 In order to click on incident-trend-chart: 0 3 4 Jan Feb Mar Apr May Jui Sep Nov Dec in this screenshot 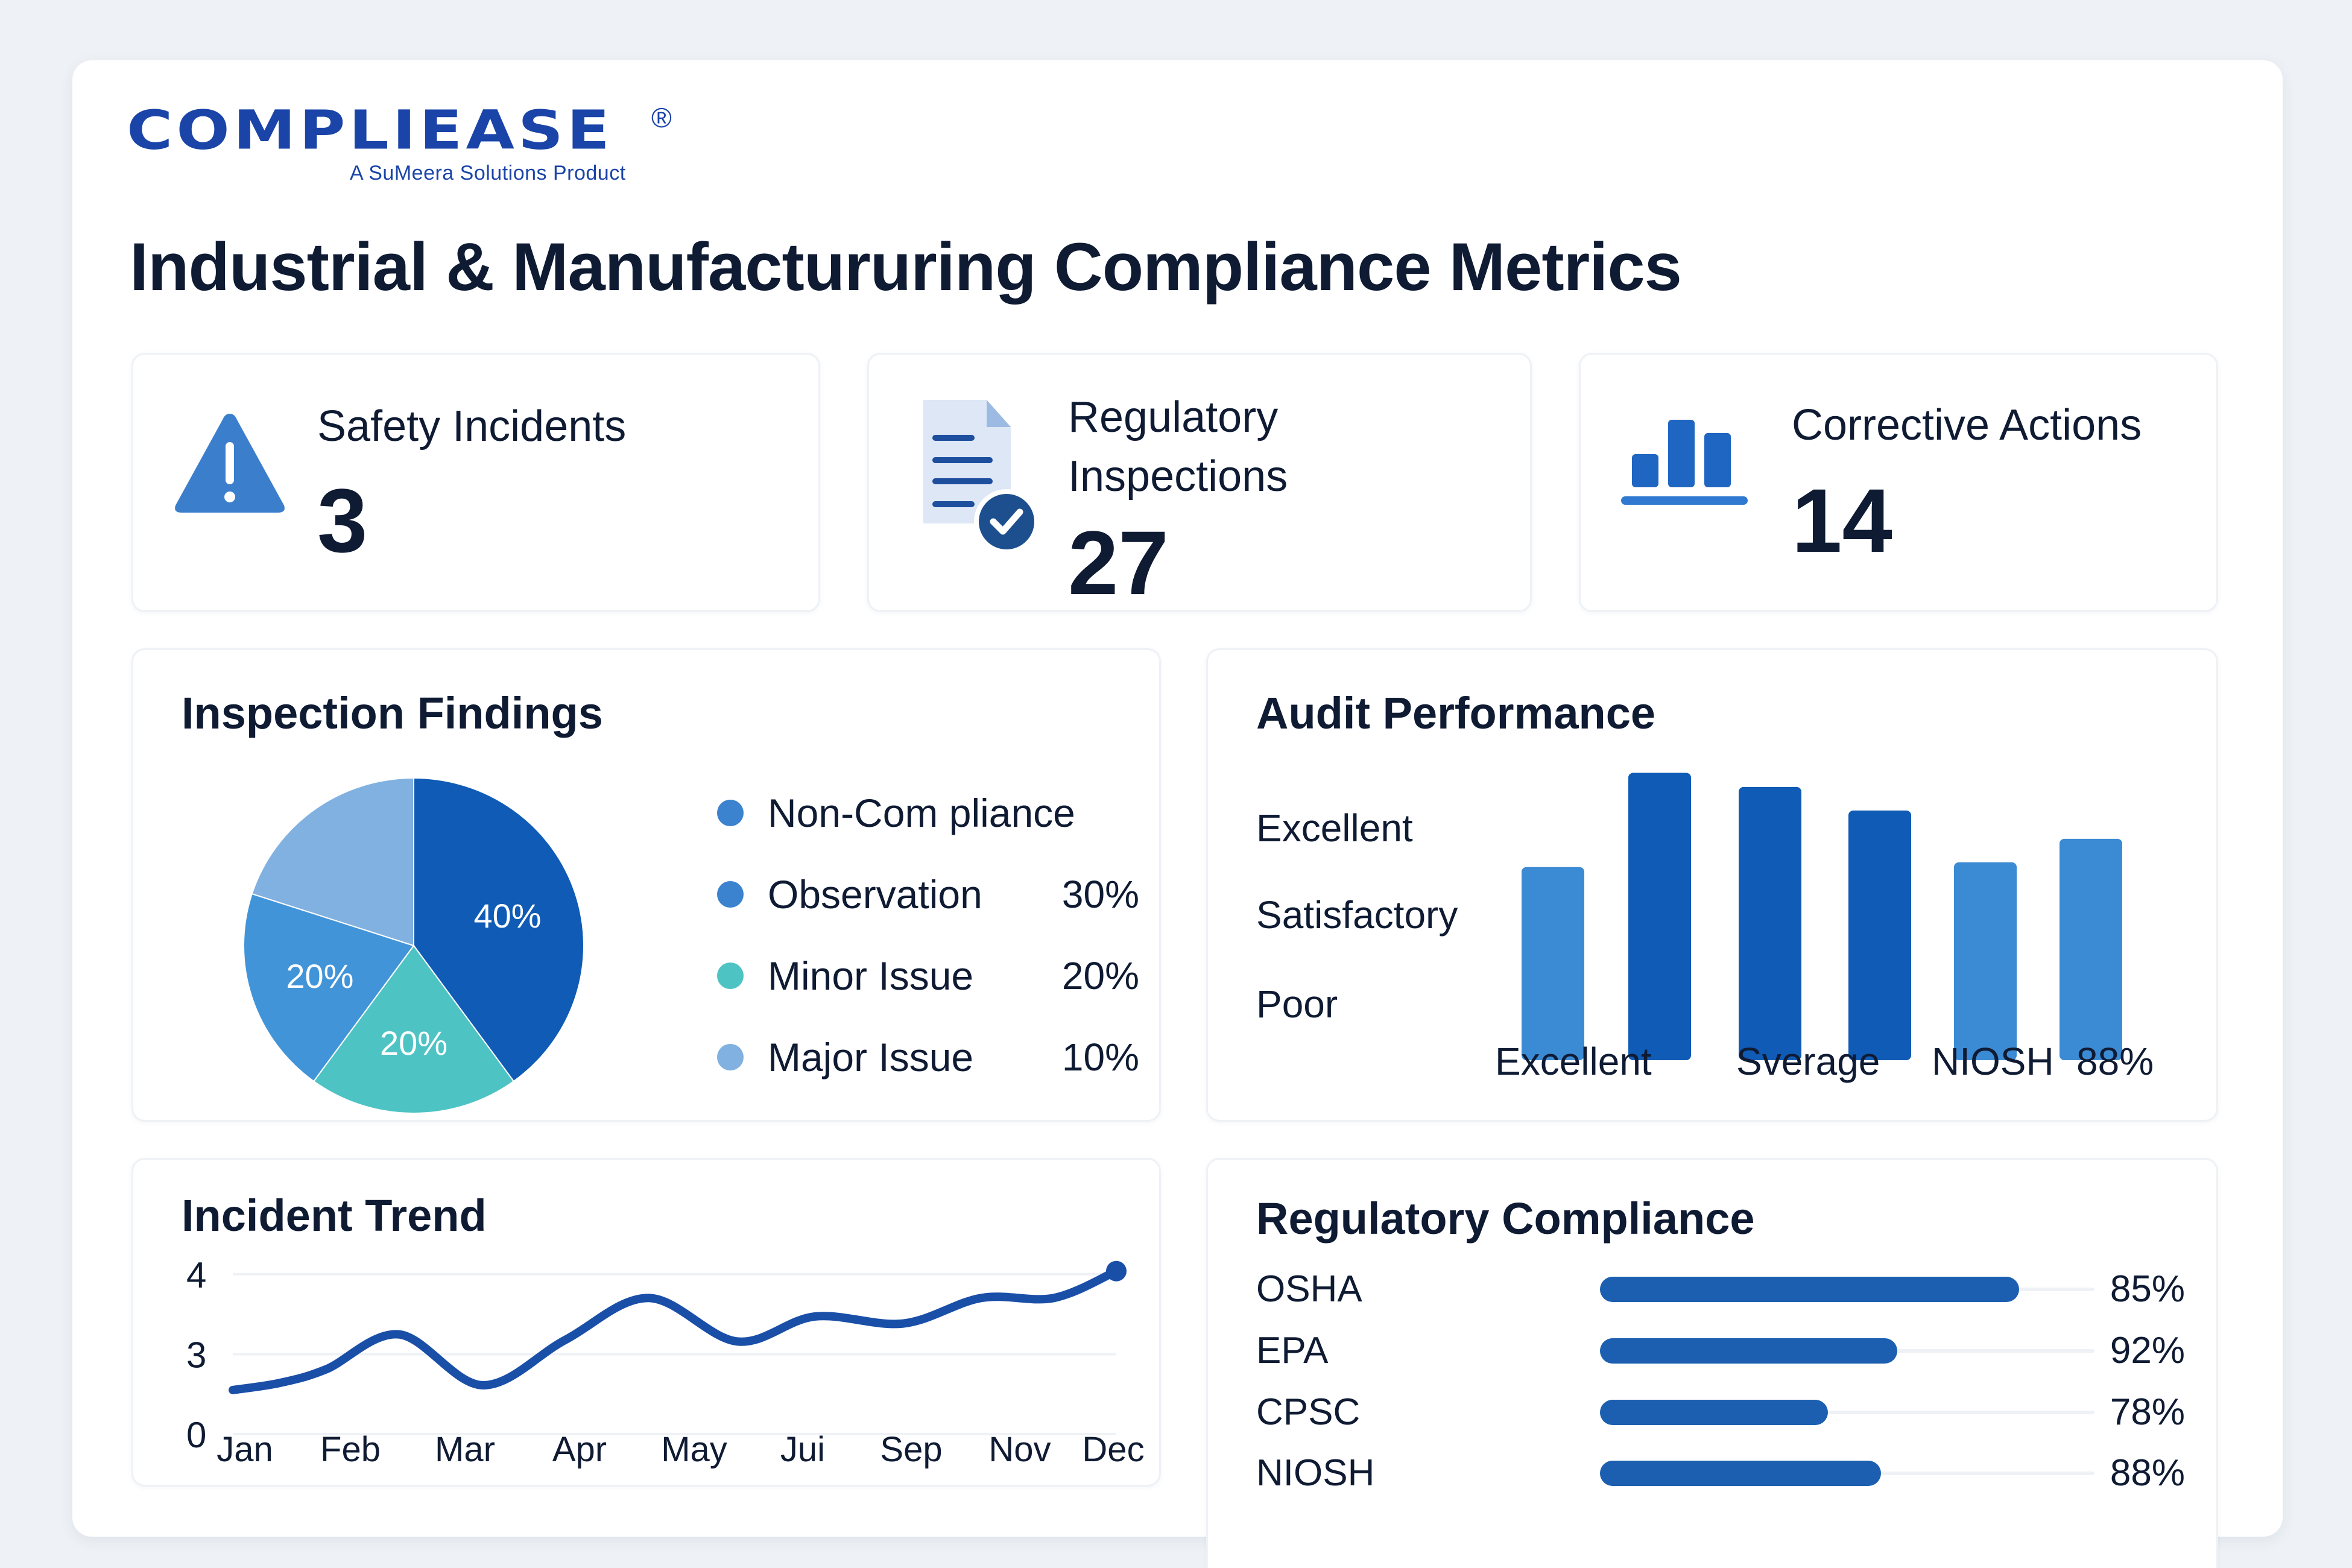, I will do `click(665, 1362)`.